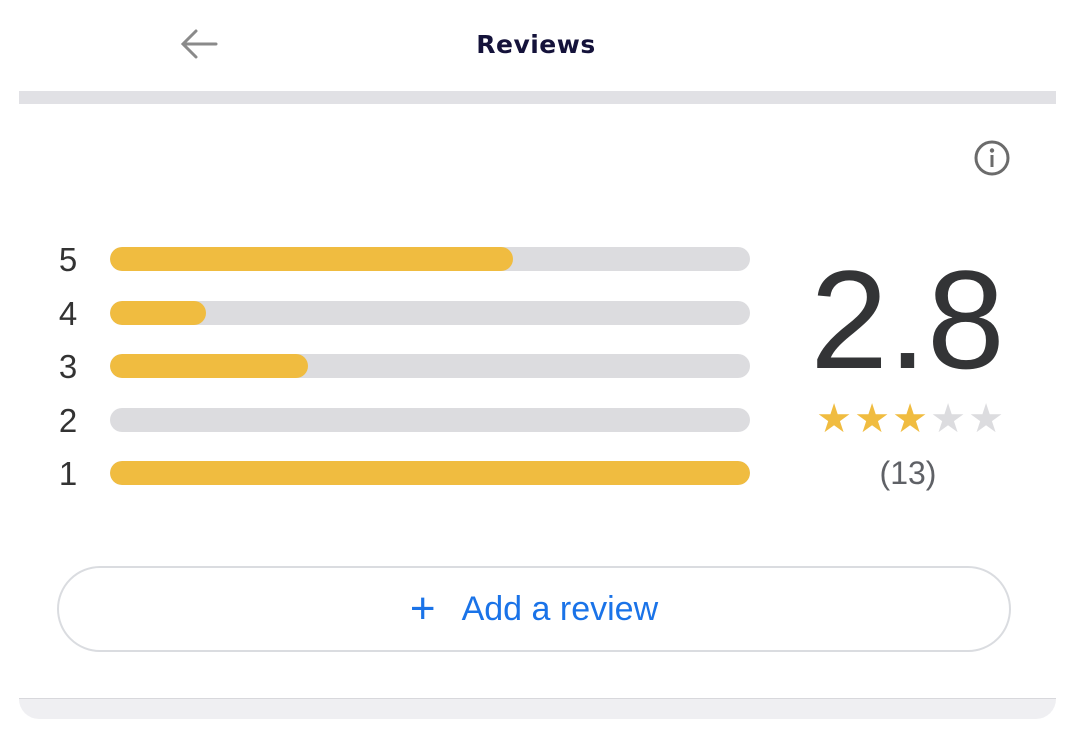  I want to click on star-label: 3, so click(68, 366).